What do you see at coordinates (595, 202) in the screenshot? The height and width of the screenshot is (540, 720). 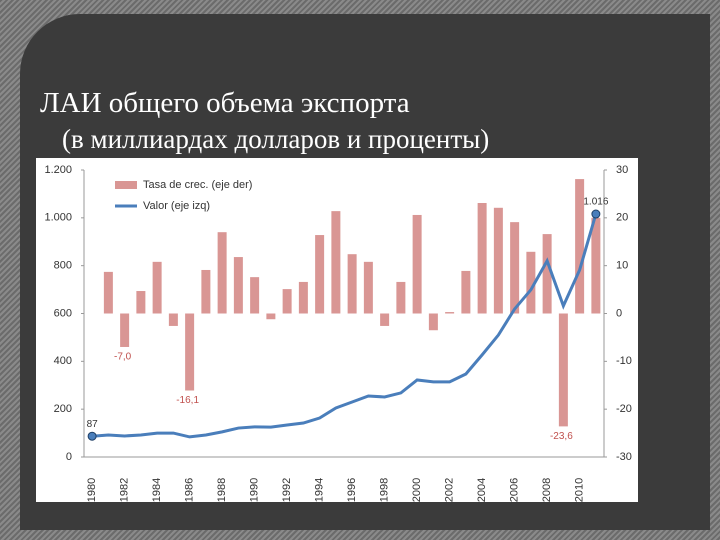 I see `data-label: 1.016` at bounding box center [595, 202].